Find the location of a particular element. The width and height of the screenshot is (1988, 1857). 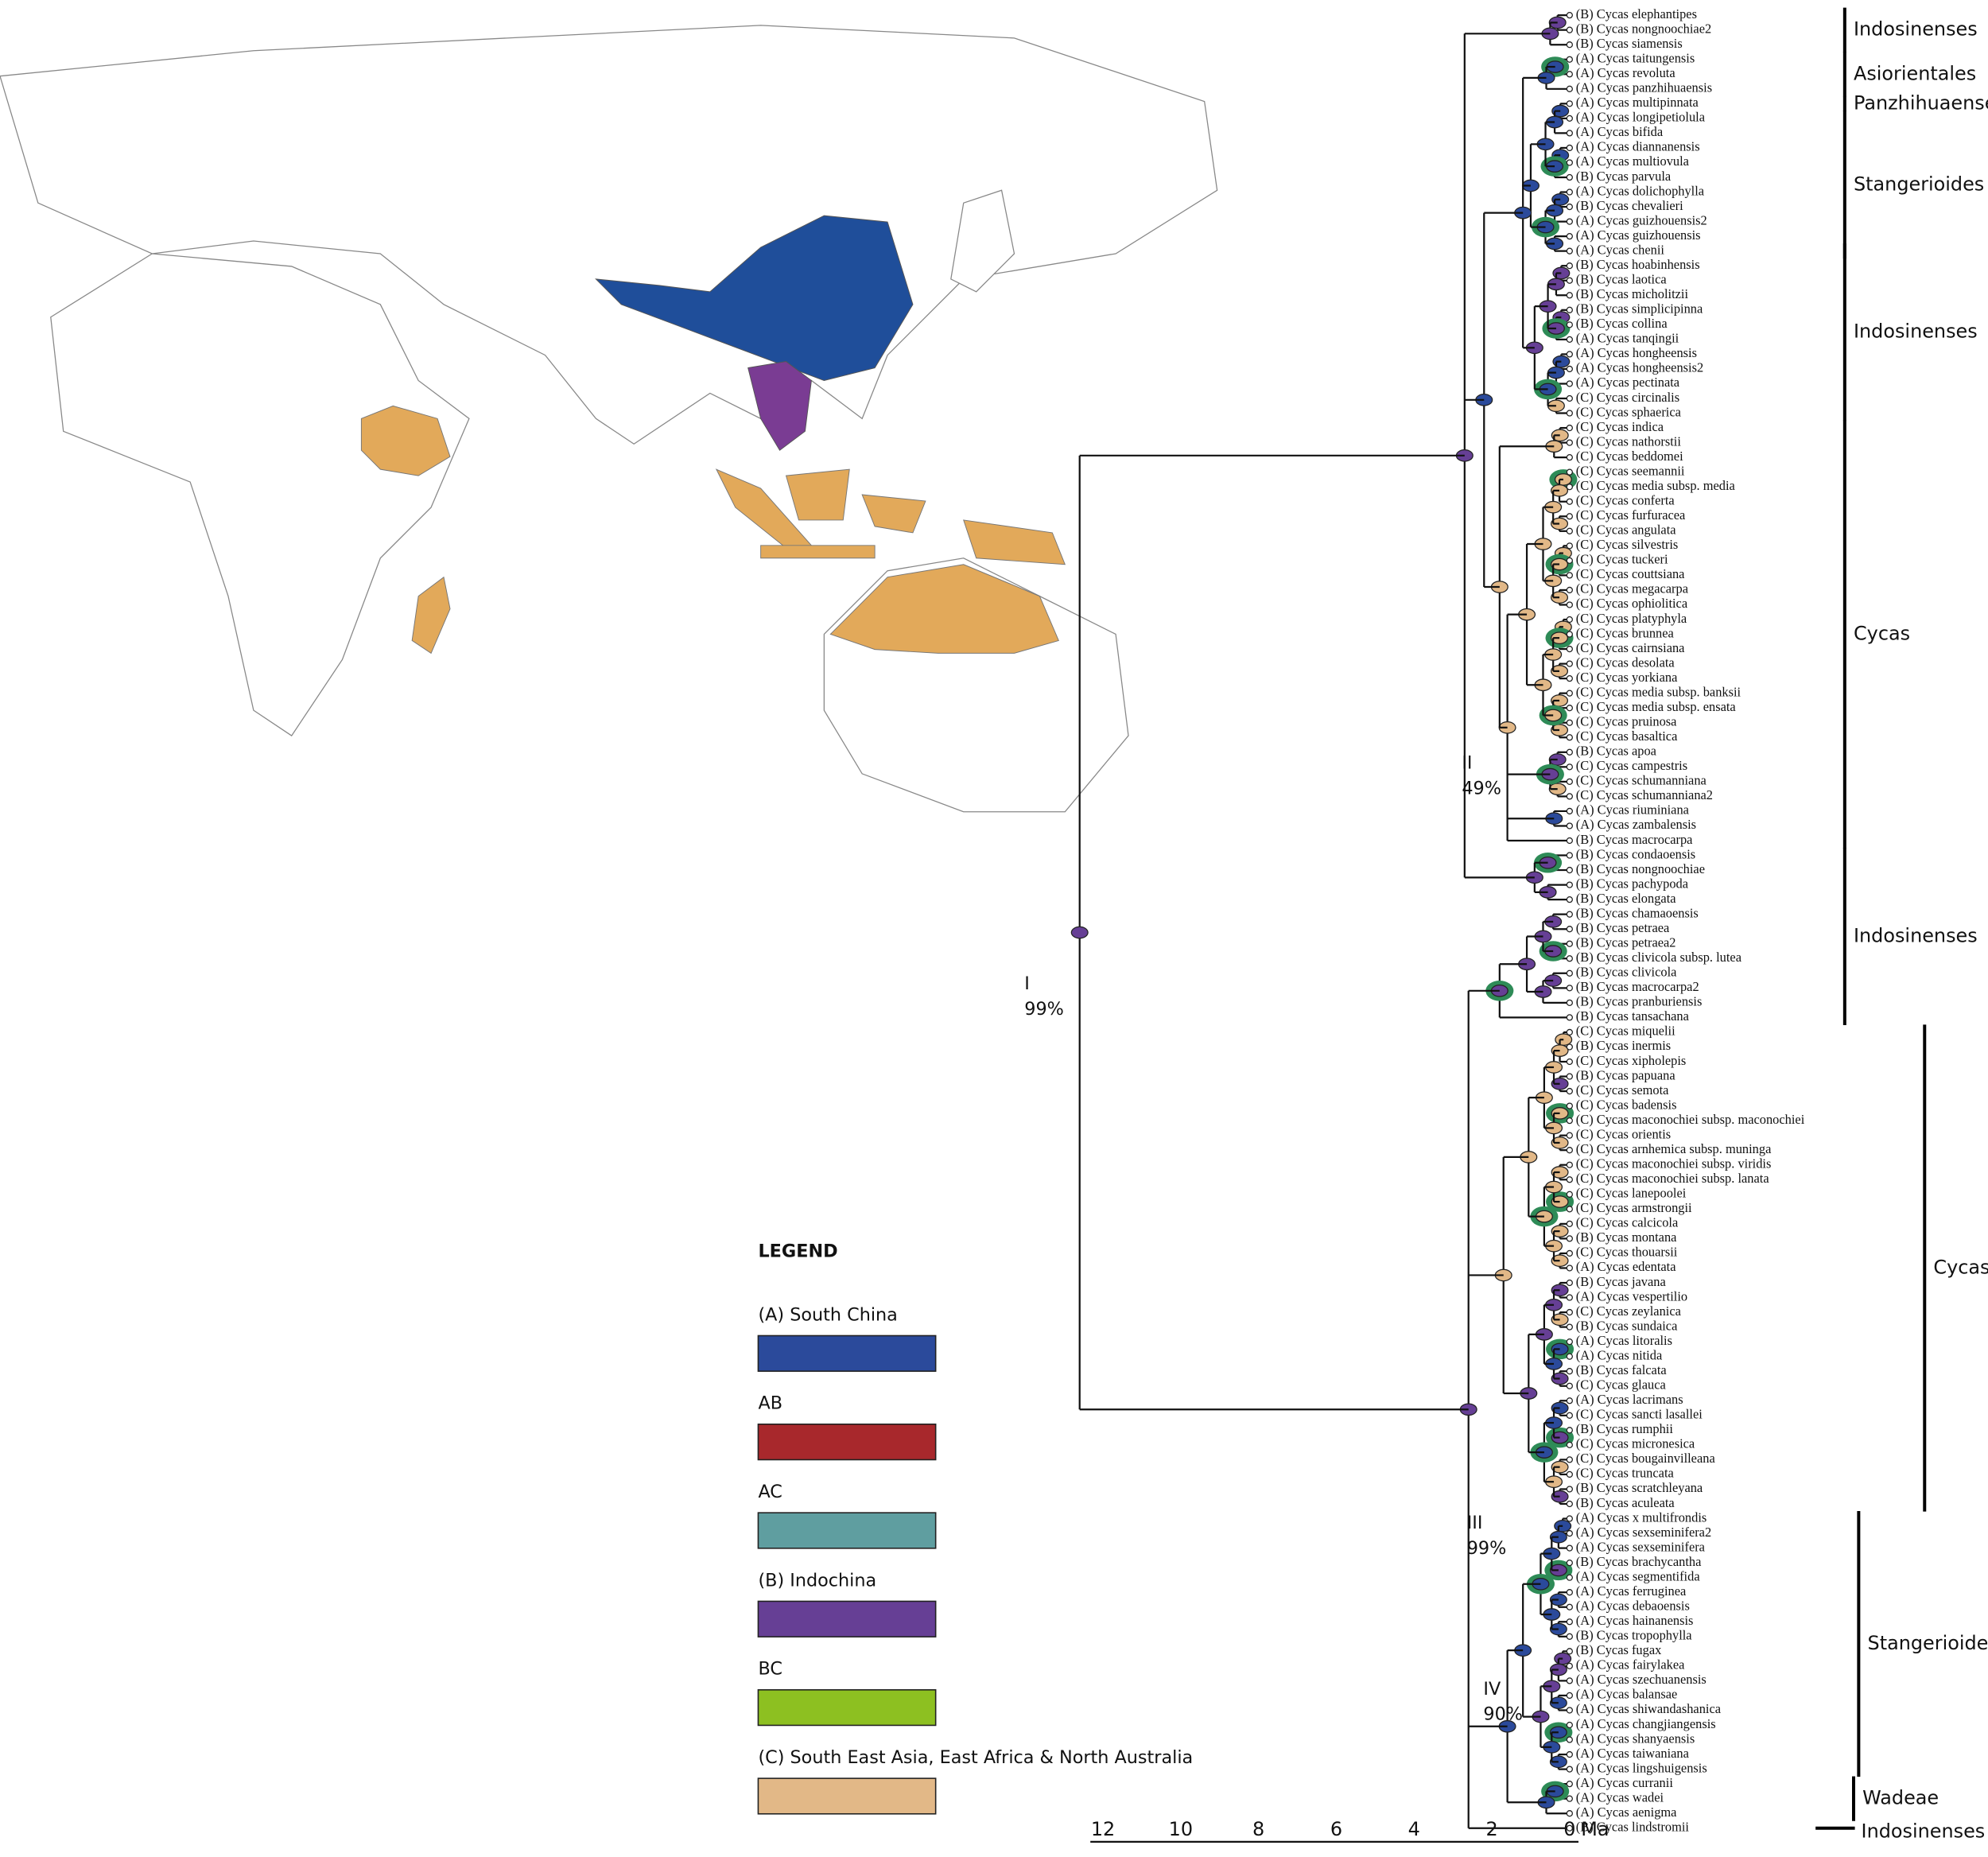

tip-label: (B) Cycas lindstromii is located at coordinates (1633, 1826).